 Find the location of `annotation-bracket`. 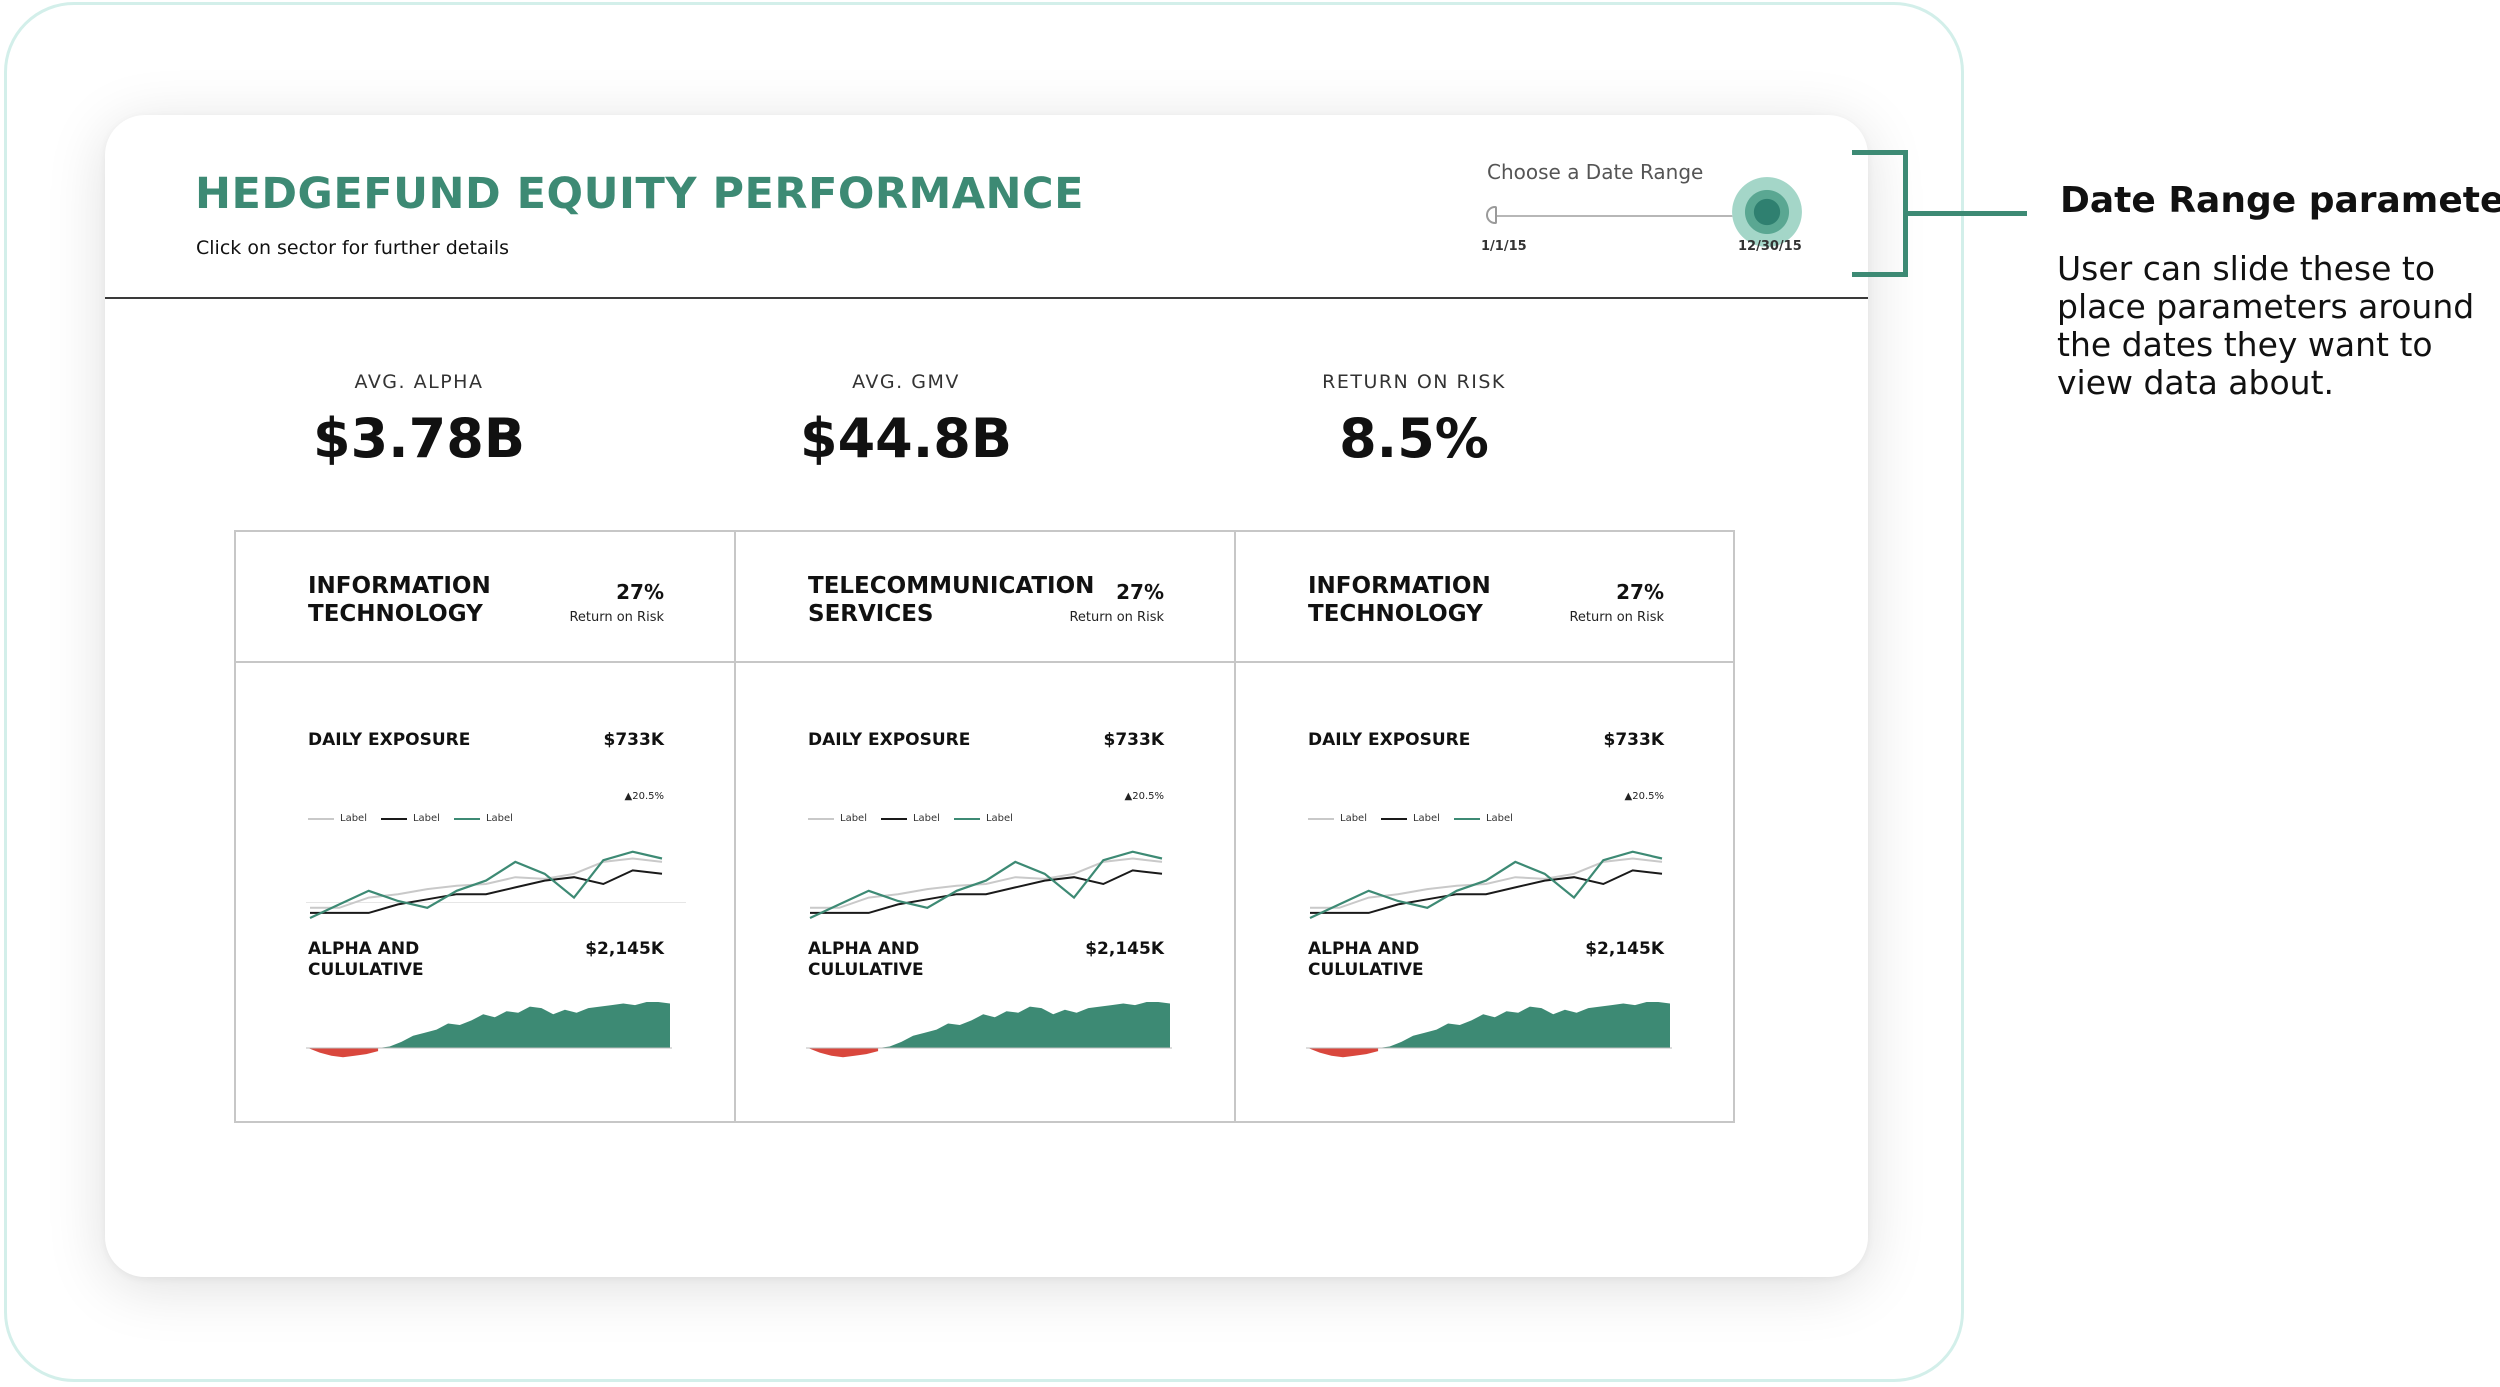

annotation-bracket is located at coordinates (1880, 213).